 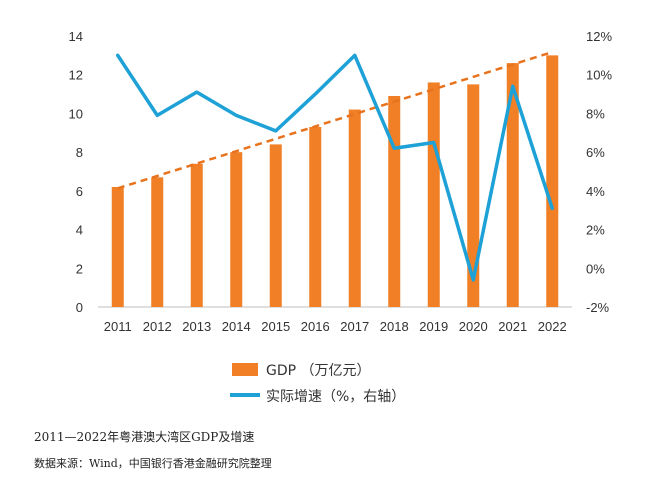 What do you see at coordinates (79, 191) in the screenshot?
I see `y-left-tick-label: 6` at bounding box center [79, 191].